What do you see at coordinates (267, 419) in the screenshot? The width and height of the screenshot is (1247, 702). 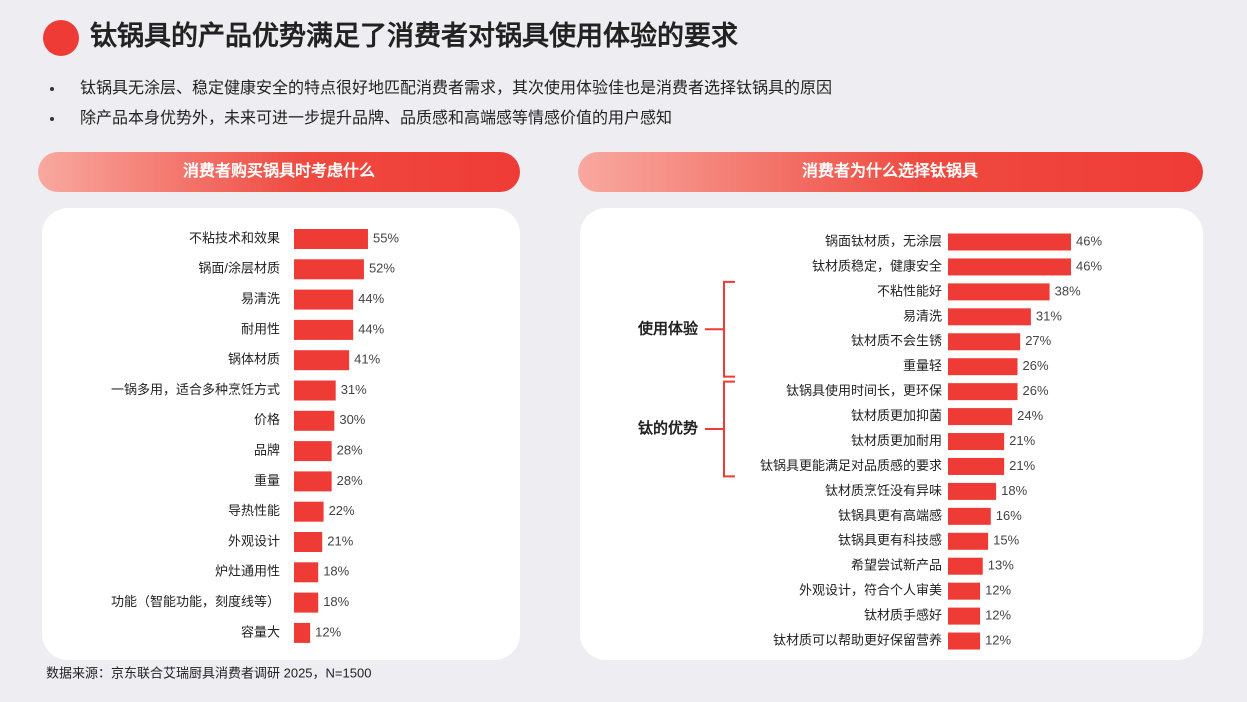 I see `category-label: 价格` at bounding box center [267, 419].